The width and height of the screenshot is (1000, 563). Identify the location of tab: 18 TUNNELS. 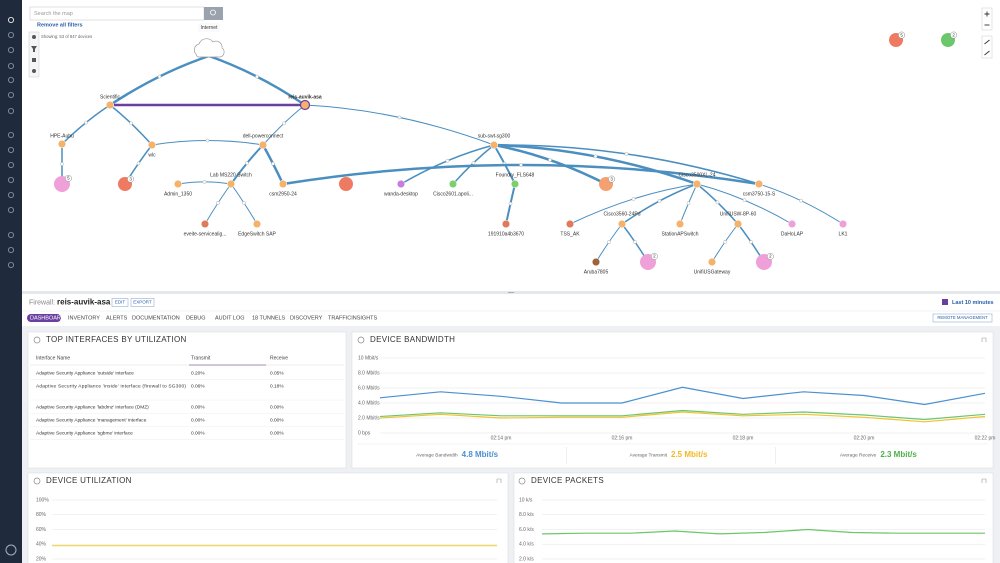
(269, 318).